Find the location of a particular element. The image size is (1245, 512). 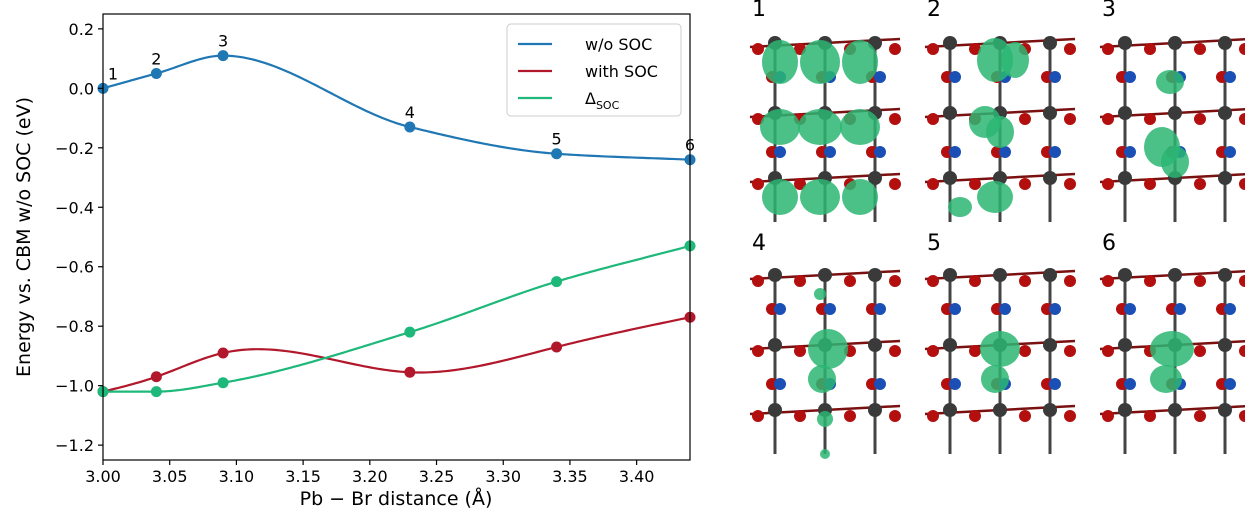

x-tick-label: 3.30 is located at coordinates (503, 476).